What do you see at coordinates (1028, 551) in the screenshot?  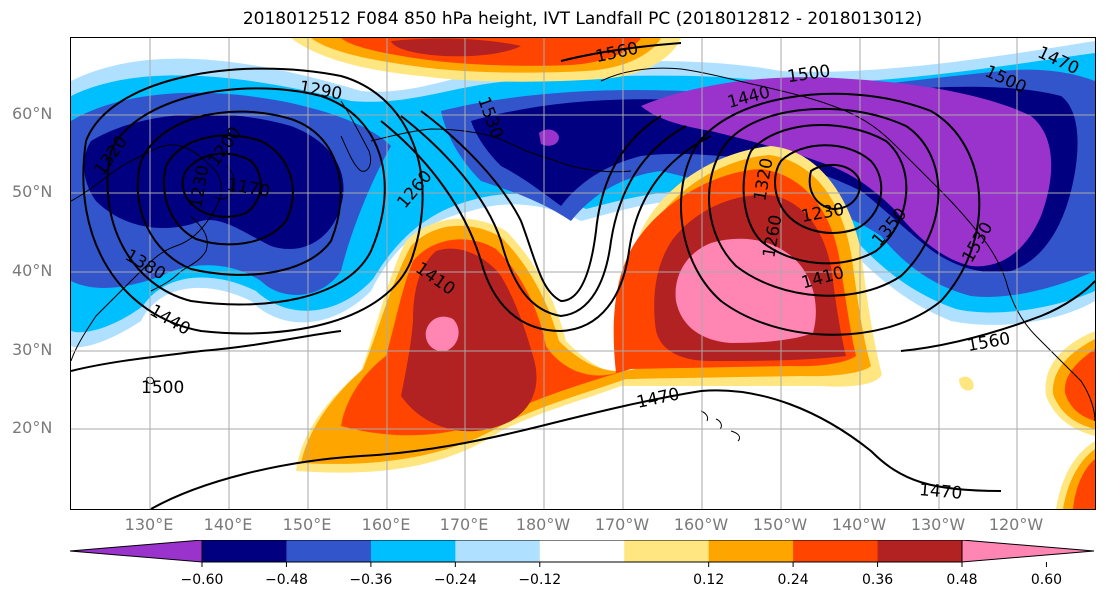 I see `colorbar-extend-max` at bounding box center [1028, 551].